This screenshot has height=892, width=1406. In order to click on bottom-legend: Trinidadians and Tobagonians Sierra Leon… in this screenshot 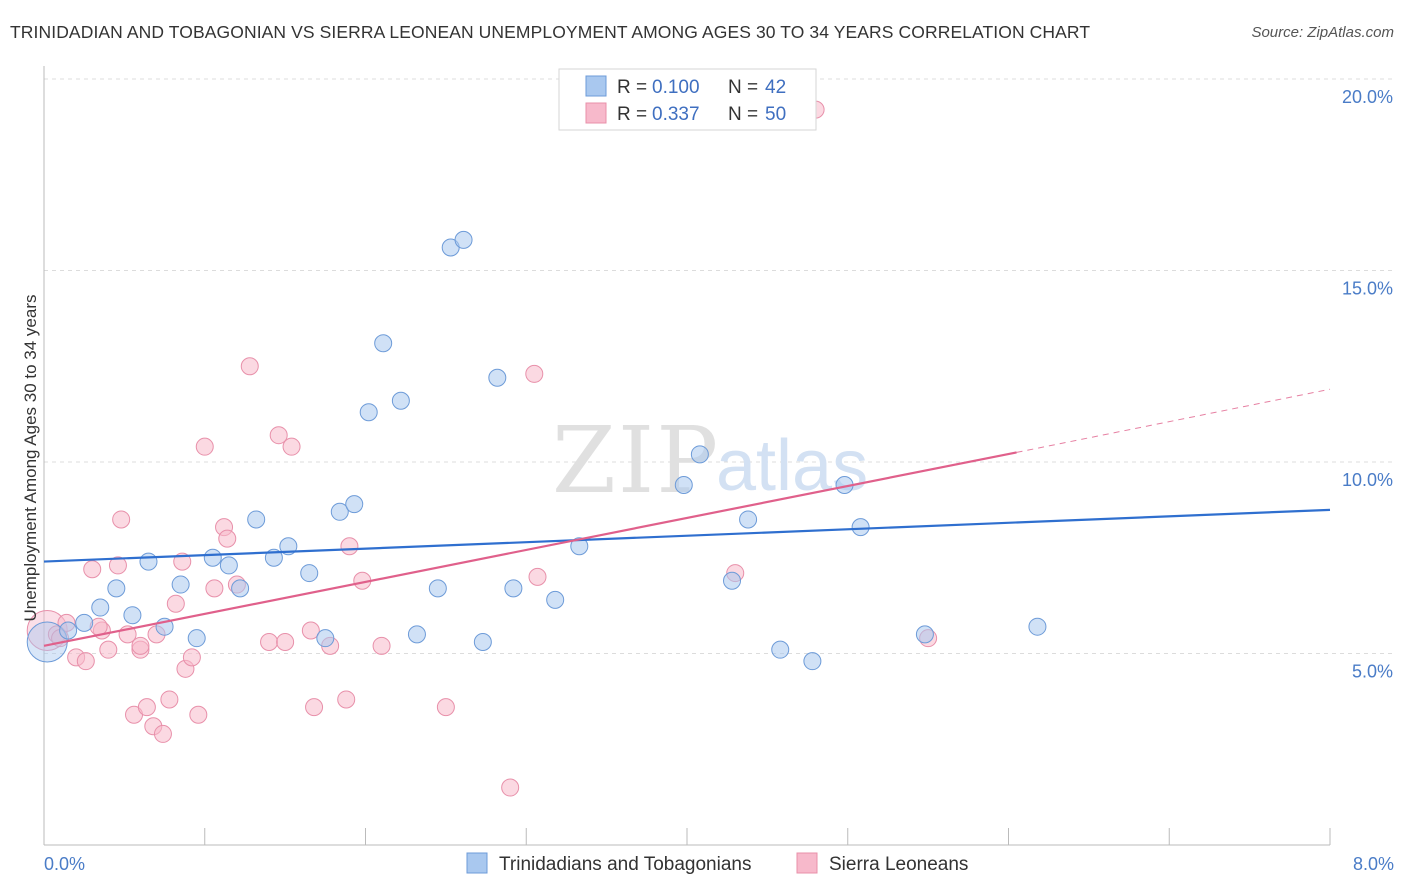, I will do `click(717, 863)`.